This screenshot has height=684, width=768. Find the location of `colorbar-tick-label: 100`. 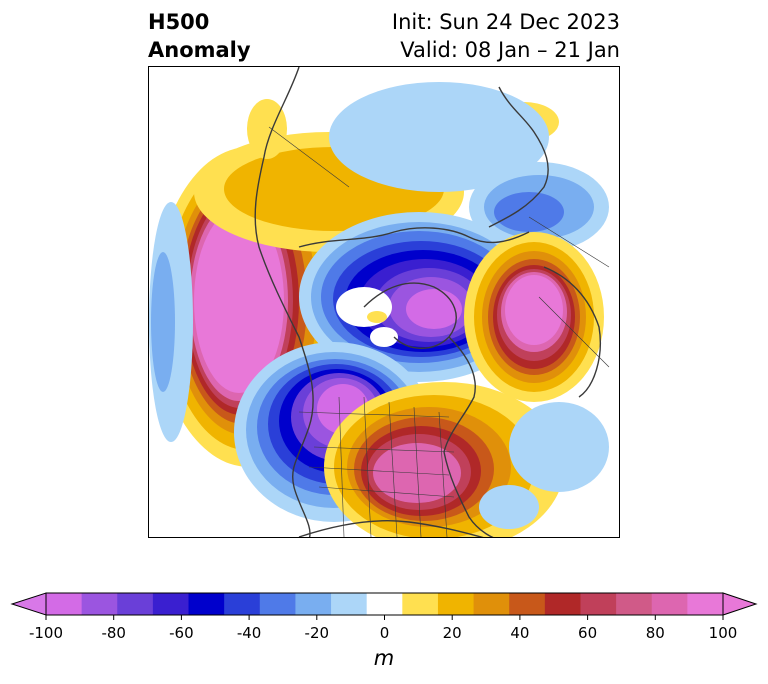

colorbar-tick-label: 100 is located at coordinates (723, 633).